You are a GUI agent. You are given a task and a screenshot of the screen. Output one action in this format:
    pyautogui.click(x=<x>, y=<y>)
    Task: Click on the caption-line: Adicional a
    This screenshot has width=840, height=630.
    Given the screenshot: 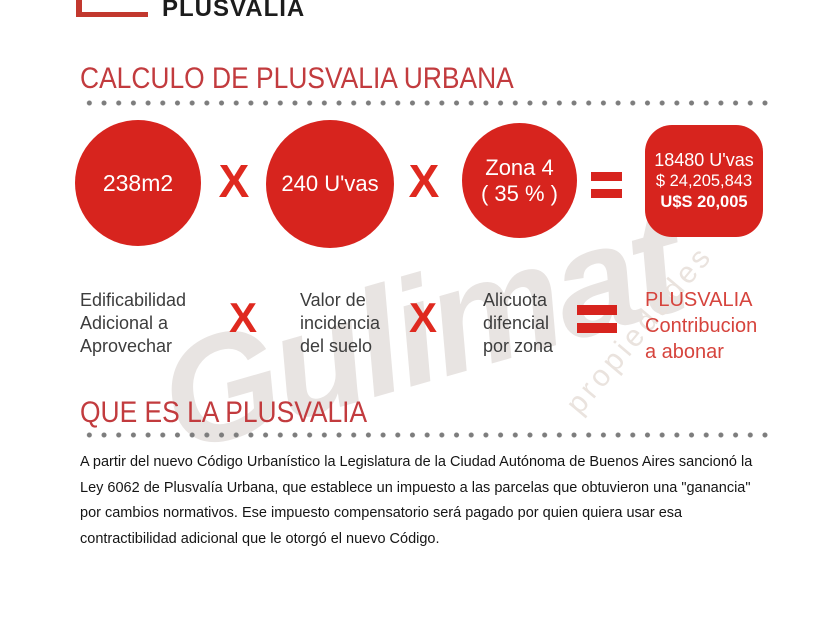 What is the action you would take?
    pyautogui.click(x=124, y=323)
    